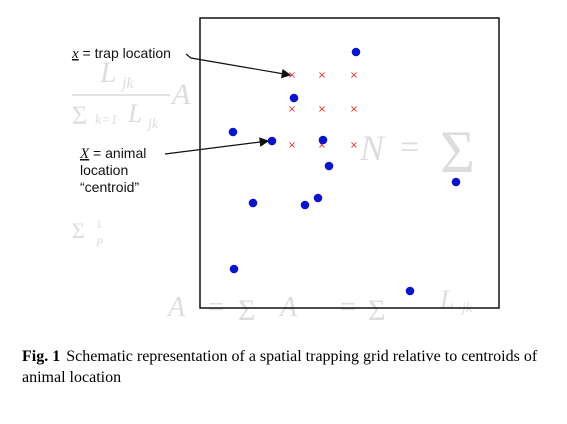 Image resolution: width=567 pixels, height=424 pixels. What do you see at coordinates (117, 153) in the screenshot?
I see `animal-label-text: = animal` at bounding box center [117, 153].